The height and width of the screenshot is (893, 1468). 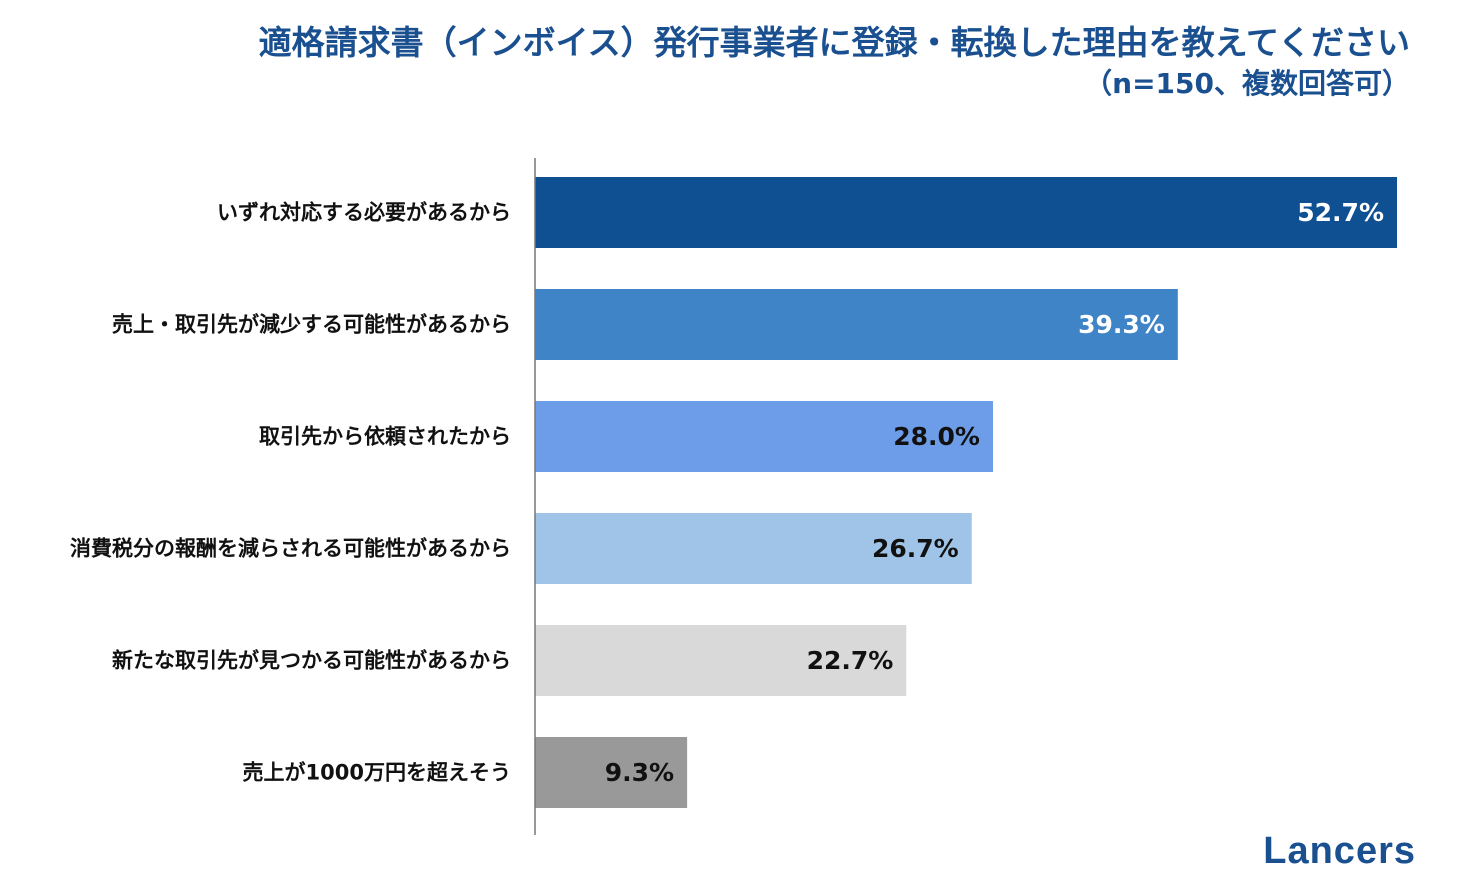 I want to click on value-label-1: 39.3%, so click(x=1121, y=324).